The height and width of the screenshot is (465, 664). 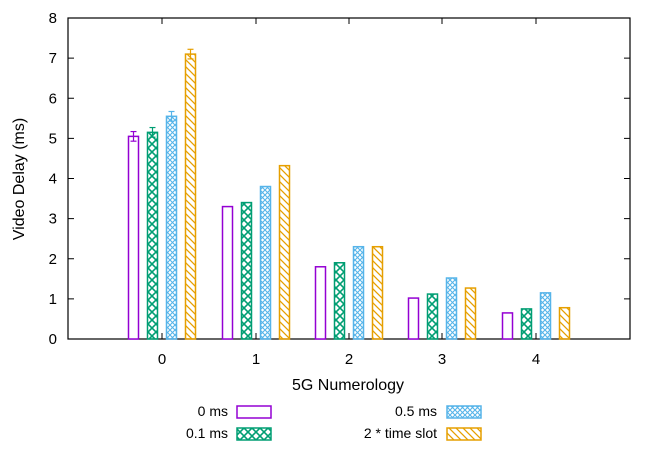 I want to click on x-tick-label: 2, so click(x=349, y=359).